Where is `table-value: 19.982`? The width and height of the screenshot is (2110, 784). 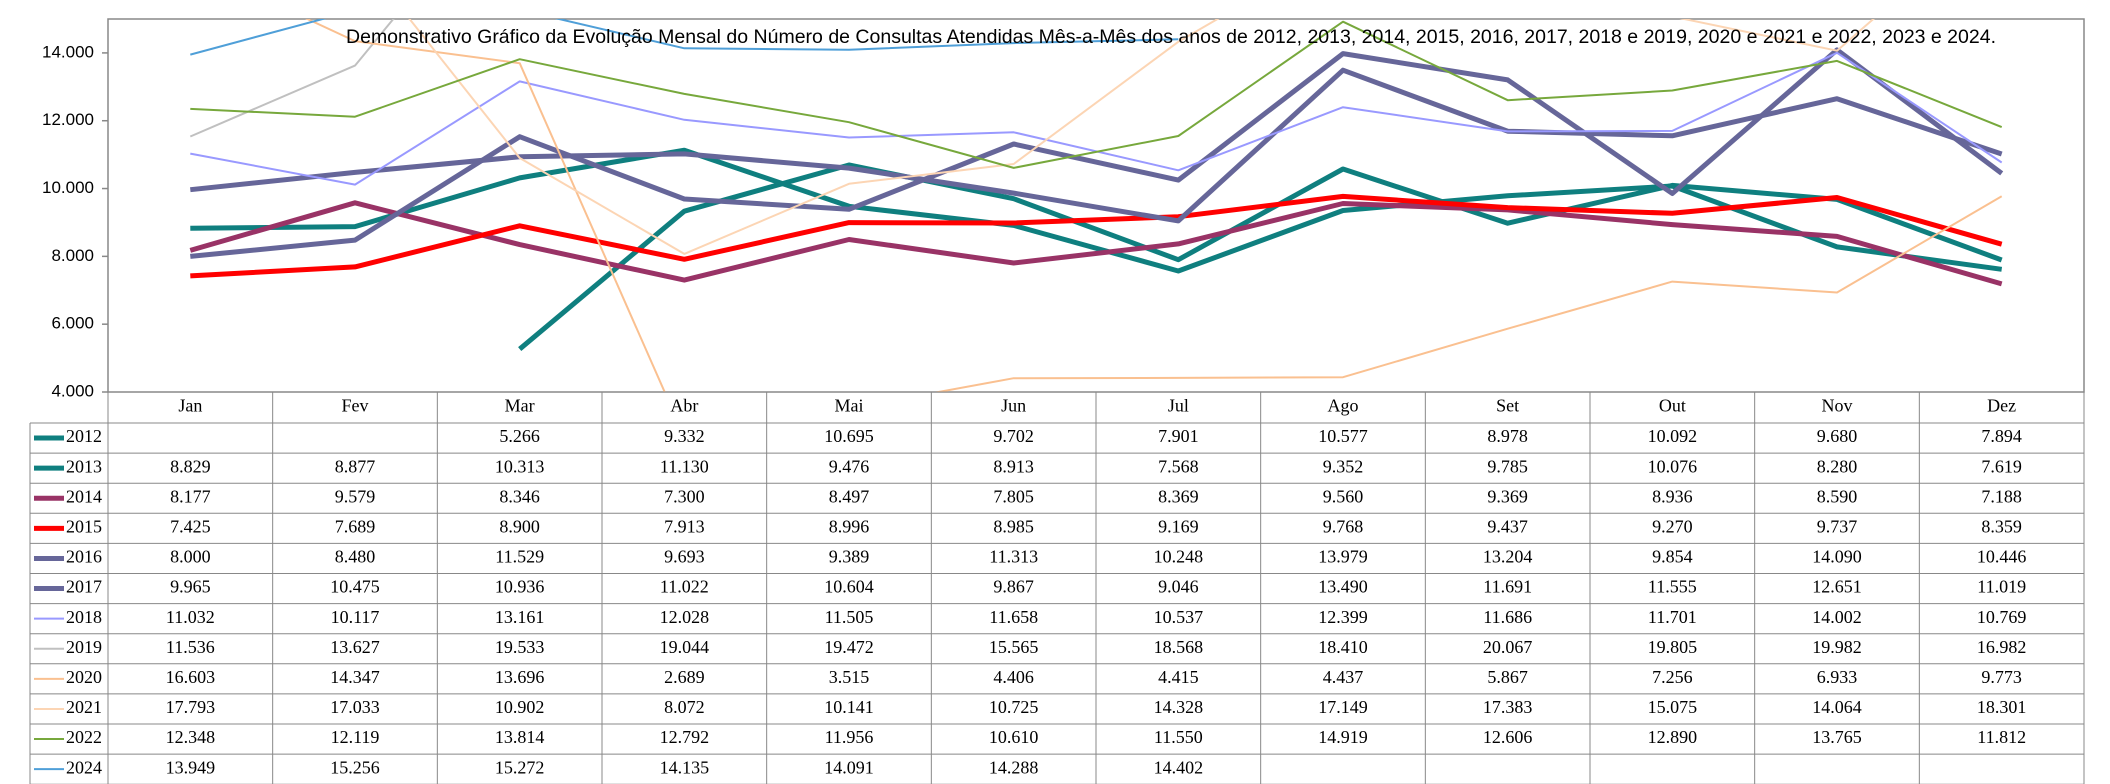
table-value: 19.982 is located at coordinates (1837, 647).